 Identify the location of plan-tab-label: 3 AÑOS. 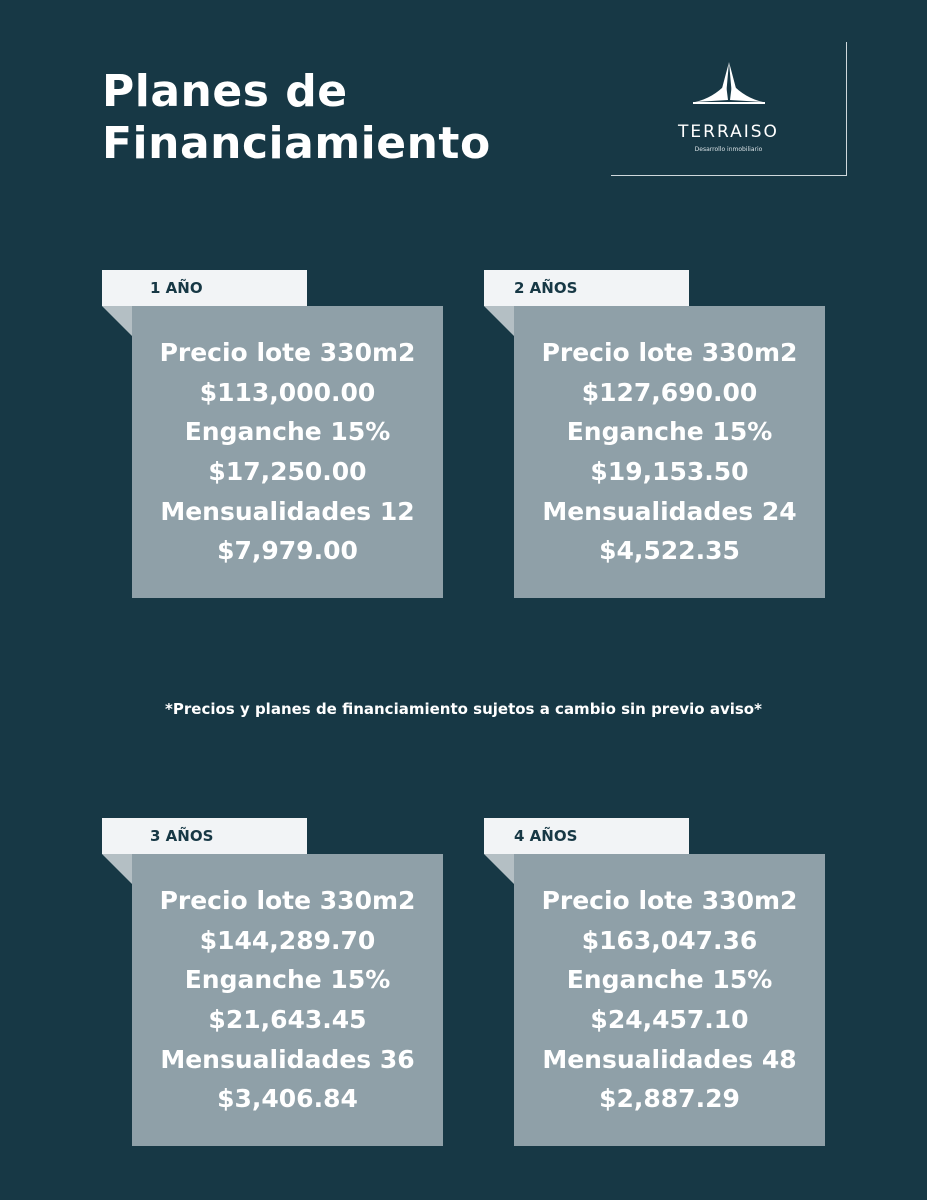
(204, 836).